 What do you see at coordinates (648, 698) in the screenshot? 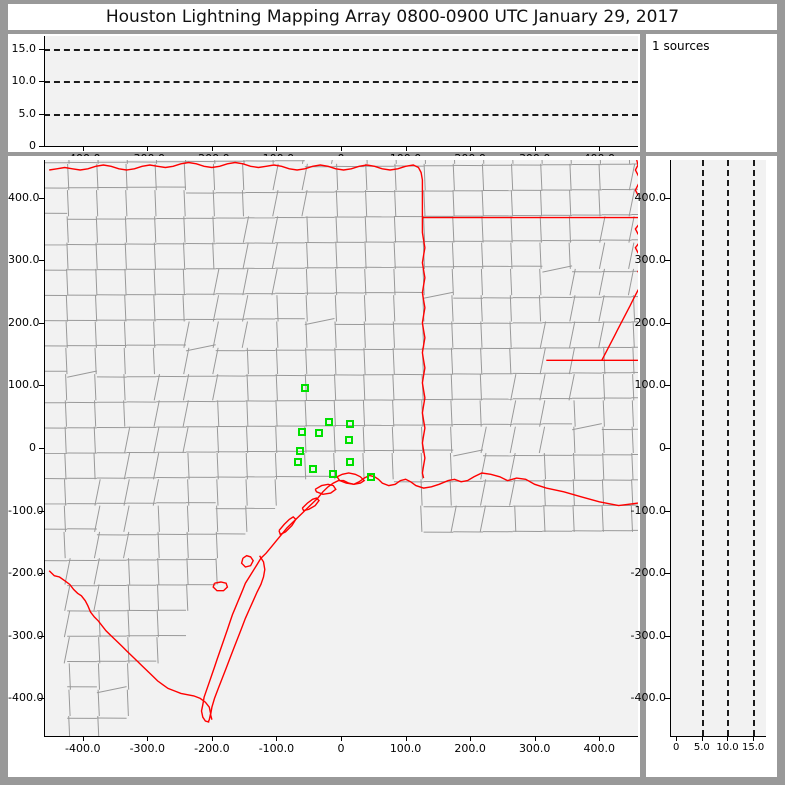
I see `ytick-label--400: -400.0` at bounding box center [648, 698].